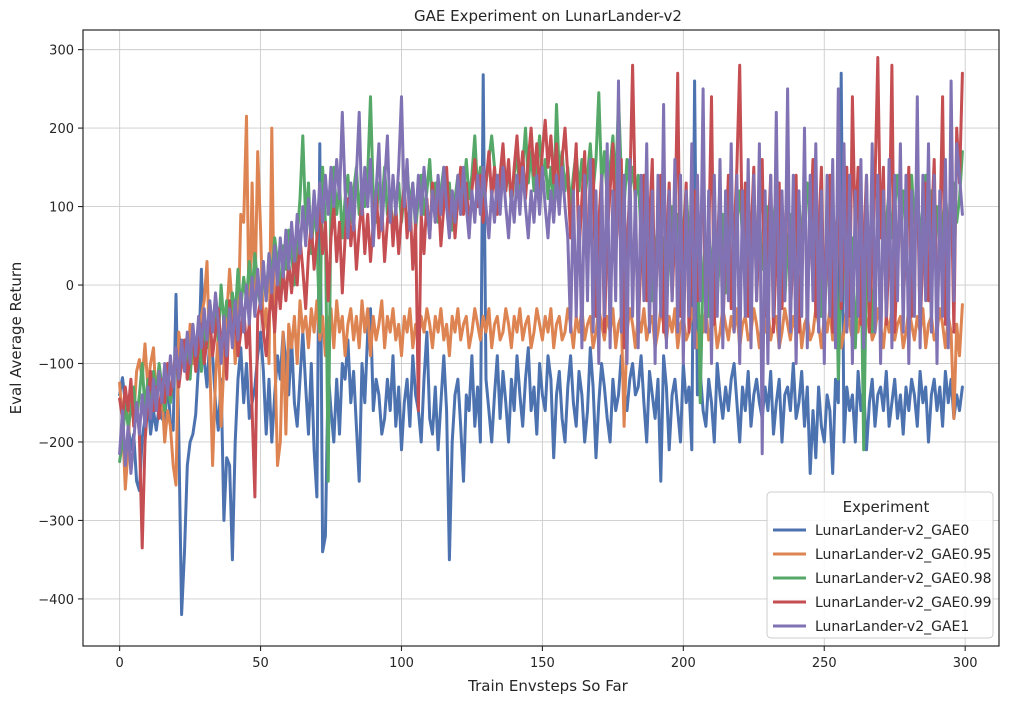  I want to click on legend-label: LunarLander-v2_GAE1, so click(892, 627).